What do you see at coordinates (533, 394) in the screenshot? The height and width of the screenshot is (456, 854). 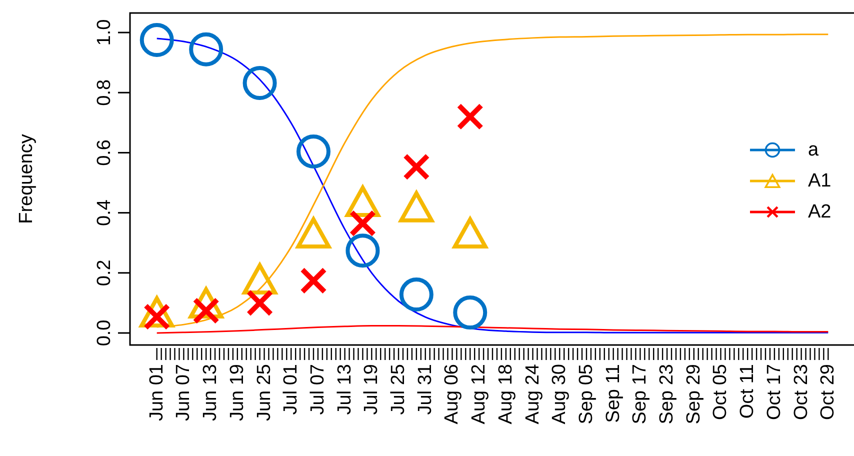 I see `x-tick-label: Aug 24` at bounding box center [533, 394].